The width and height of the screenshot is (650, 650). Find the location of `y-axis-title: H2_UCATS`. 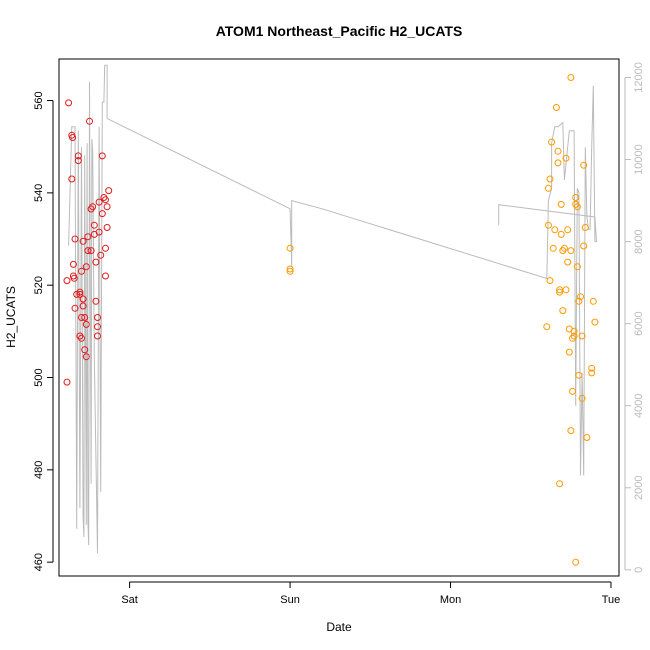

y-axis-title: H2_UCATS is located at coordinates (11, 317).